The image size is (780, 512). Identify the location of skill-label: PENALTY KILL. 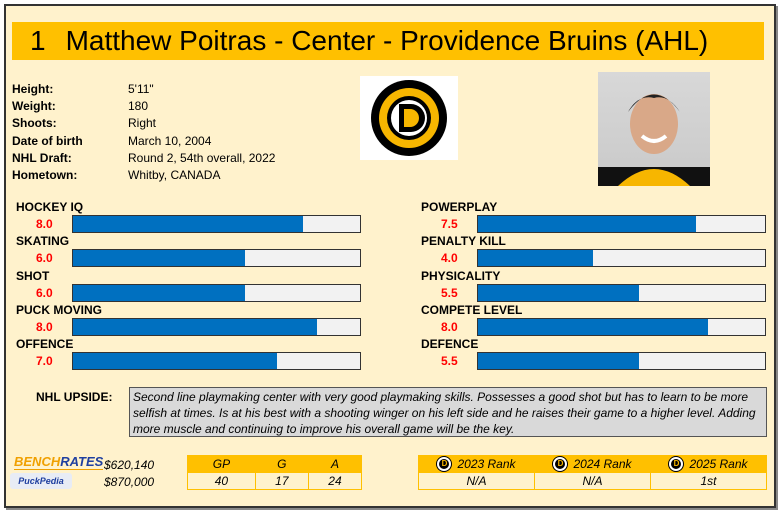
(463, 241).